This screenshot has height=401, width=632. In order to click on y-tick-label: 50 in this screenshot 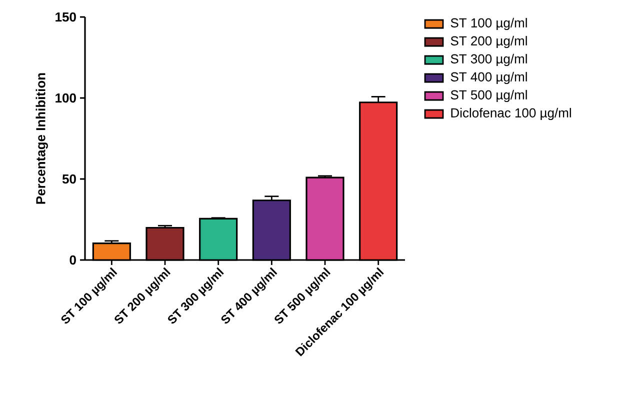, I will do `click(69, 179)`.